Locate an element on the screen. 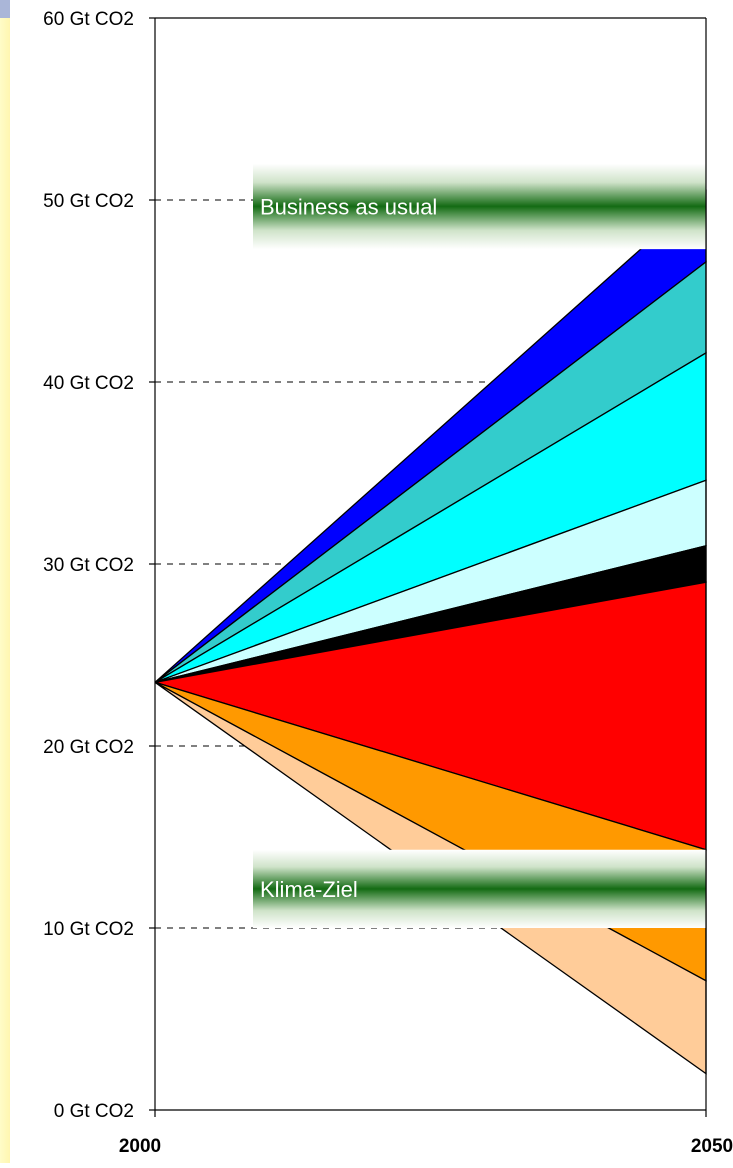 The image size is (733, 1168). x-tick-label: 2000 is located at coordinates (140, 1146).